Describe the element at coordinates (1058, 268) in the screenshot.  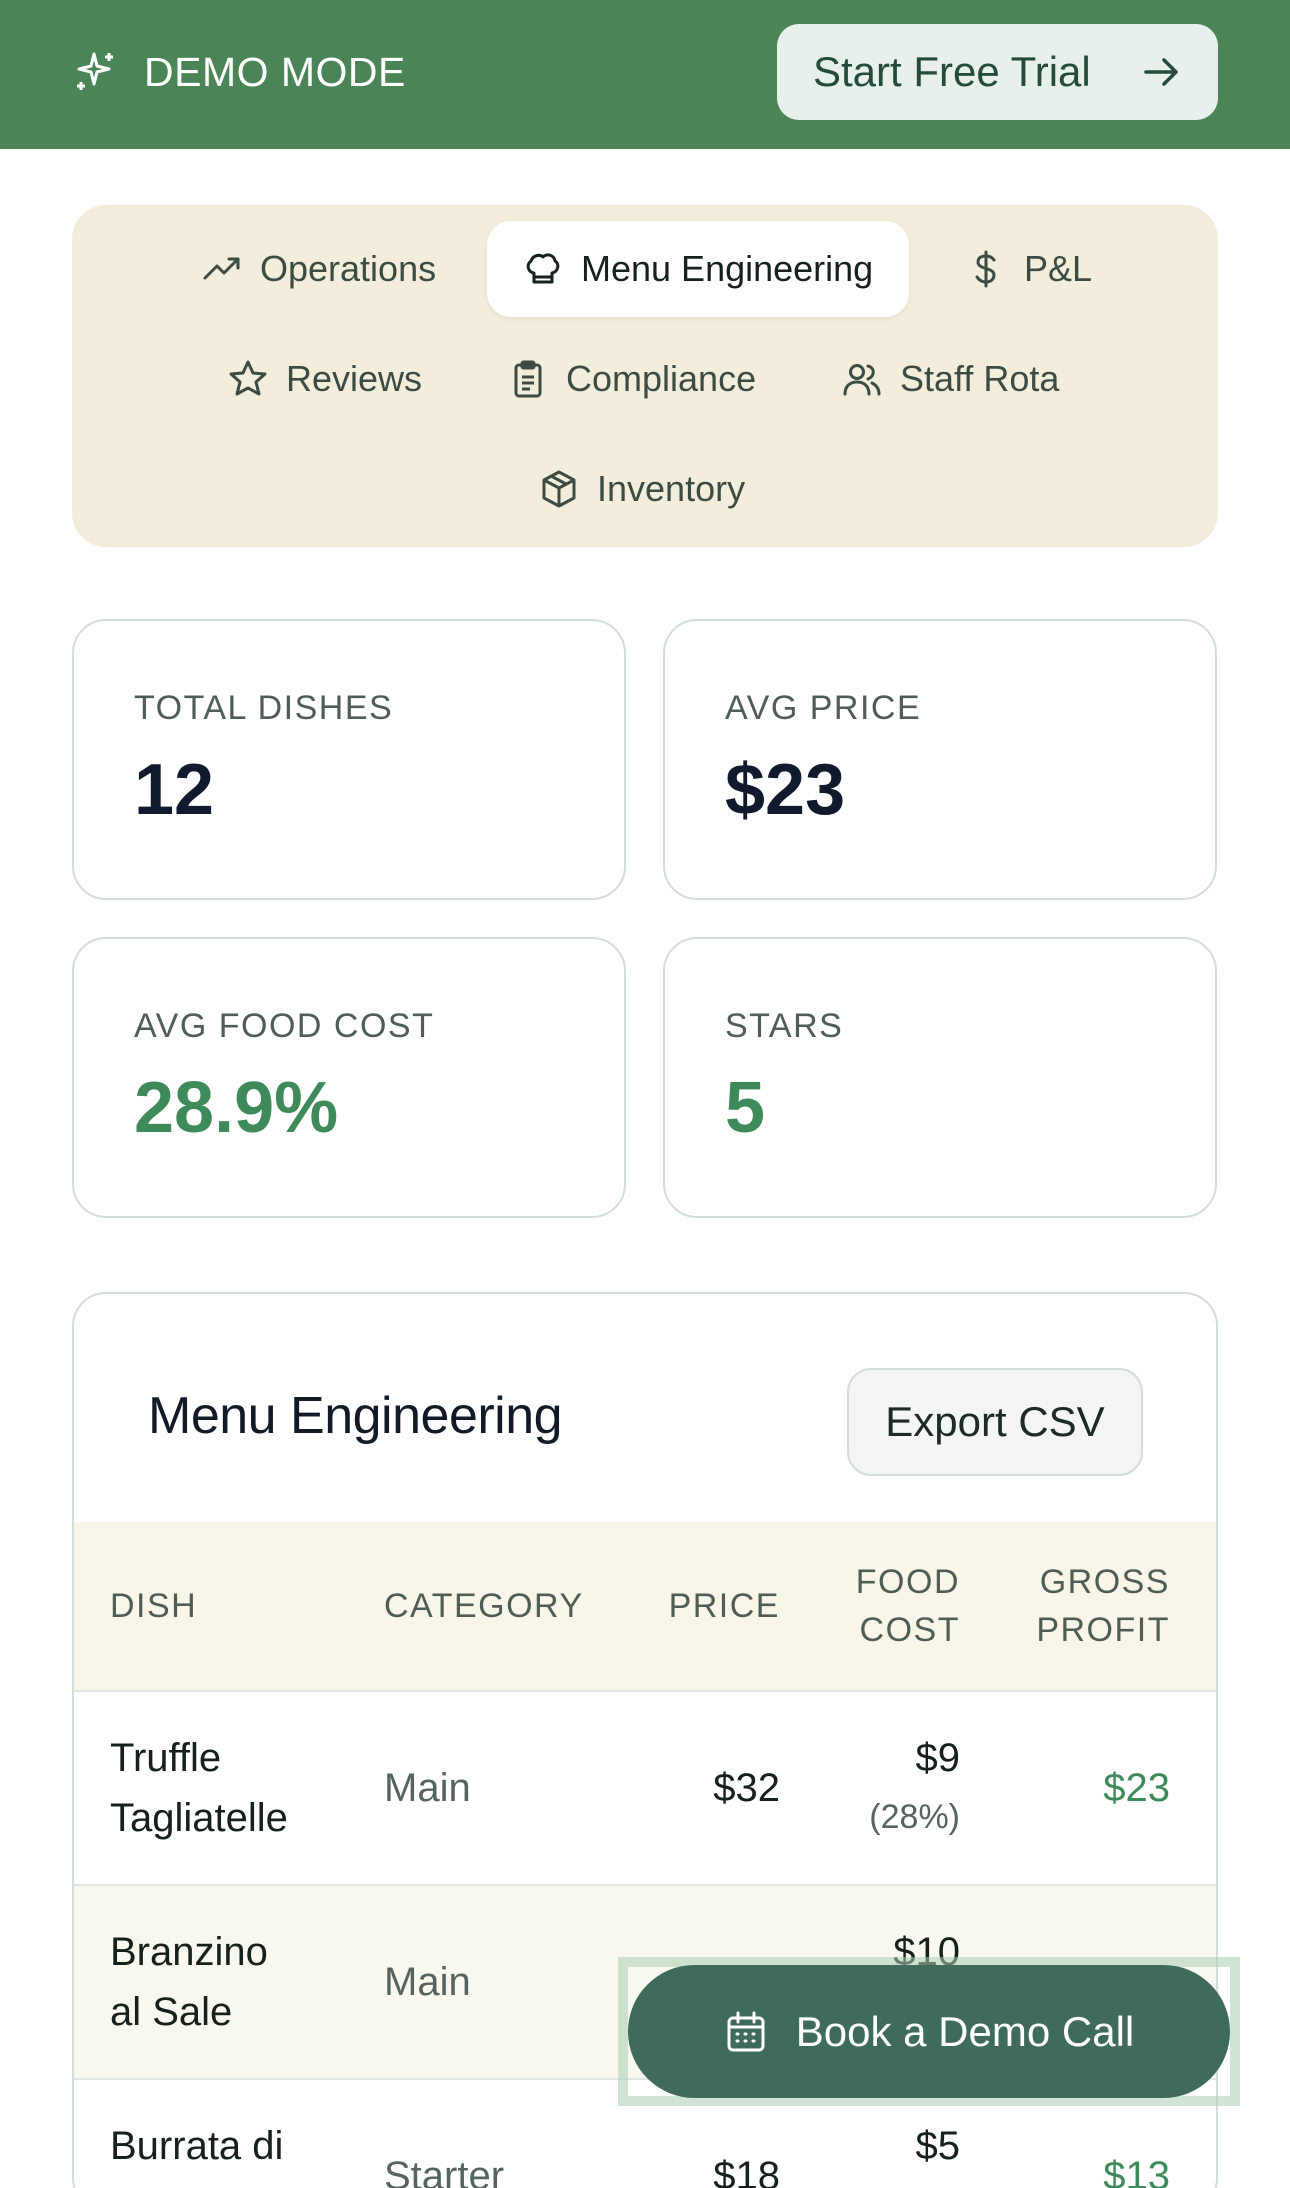
I see `tab-pnl-label: P&L` at that location.